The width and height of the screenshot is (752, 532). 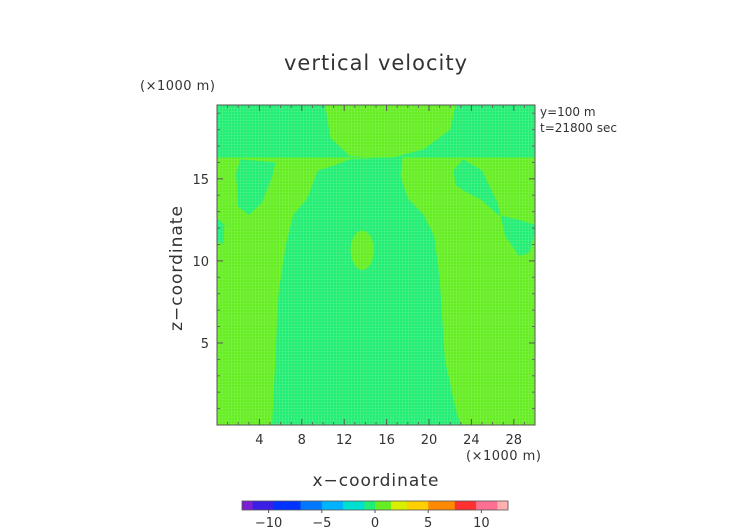 I want to click on colorbar-tick-label: 10, so click(x=481, y=523).